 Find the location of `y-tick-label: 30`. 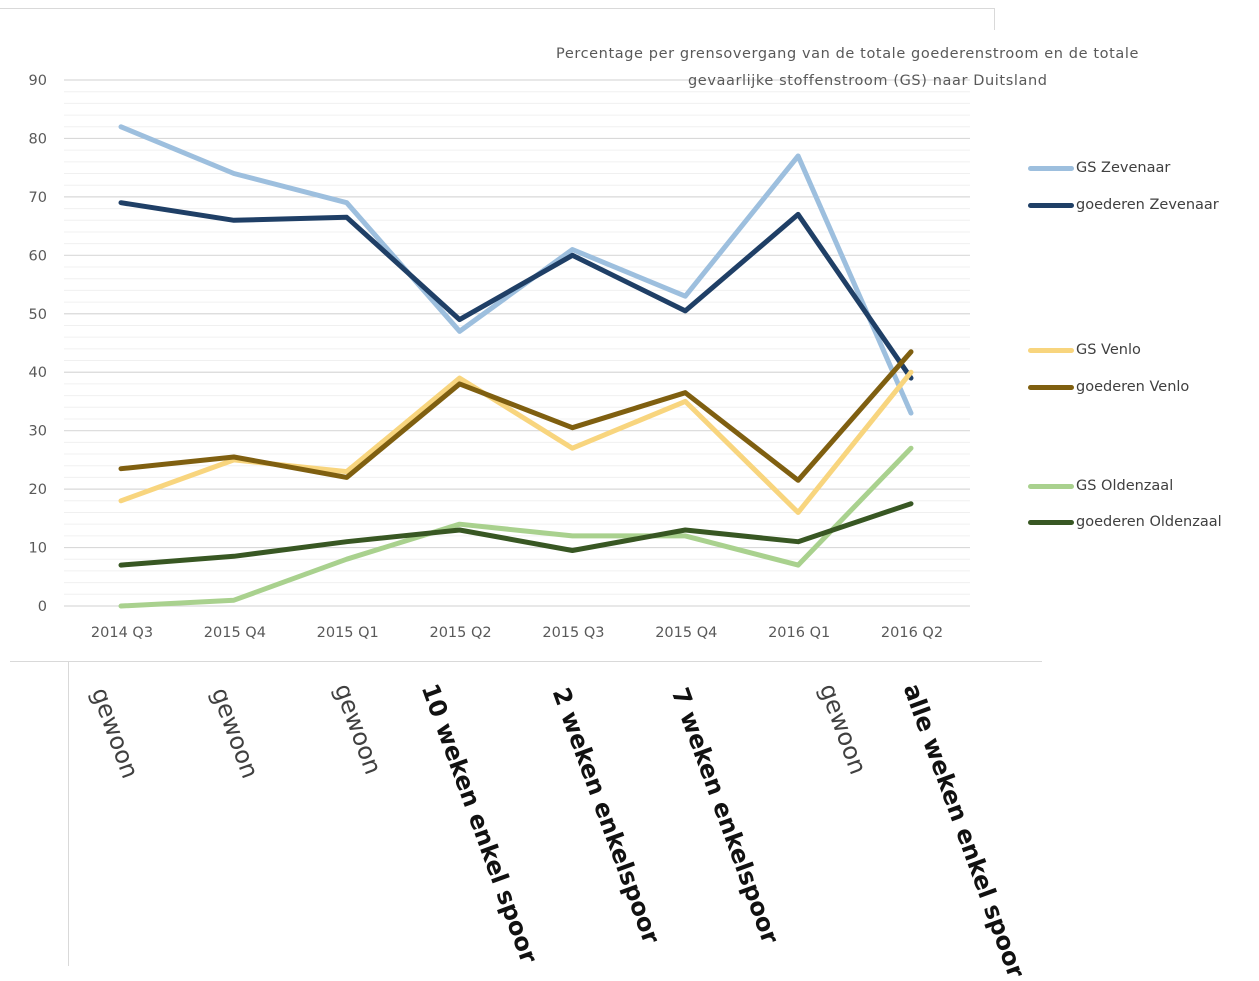

y-tick-label: 30 is located at coordinates (38, 432).